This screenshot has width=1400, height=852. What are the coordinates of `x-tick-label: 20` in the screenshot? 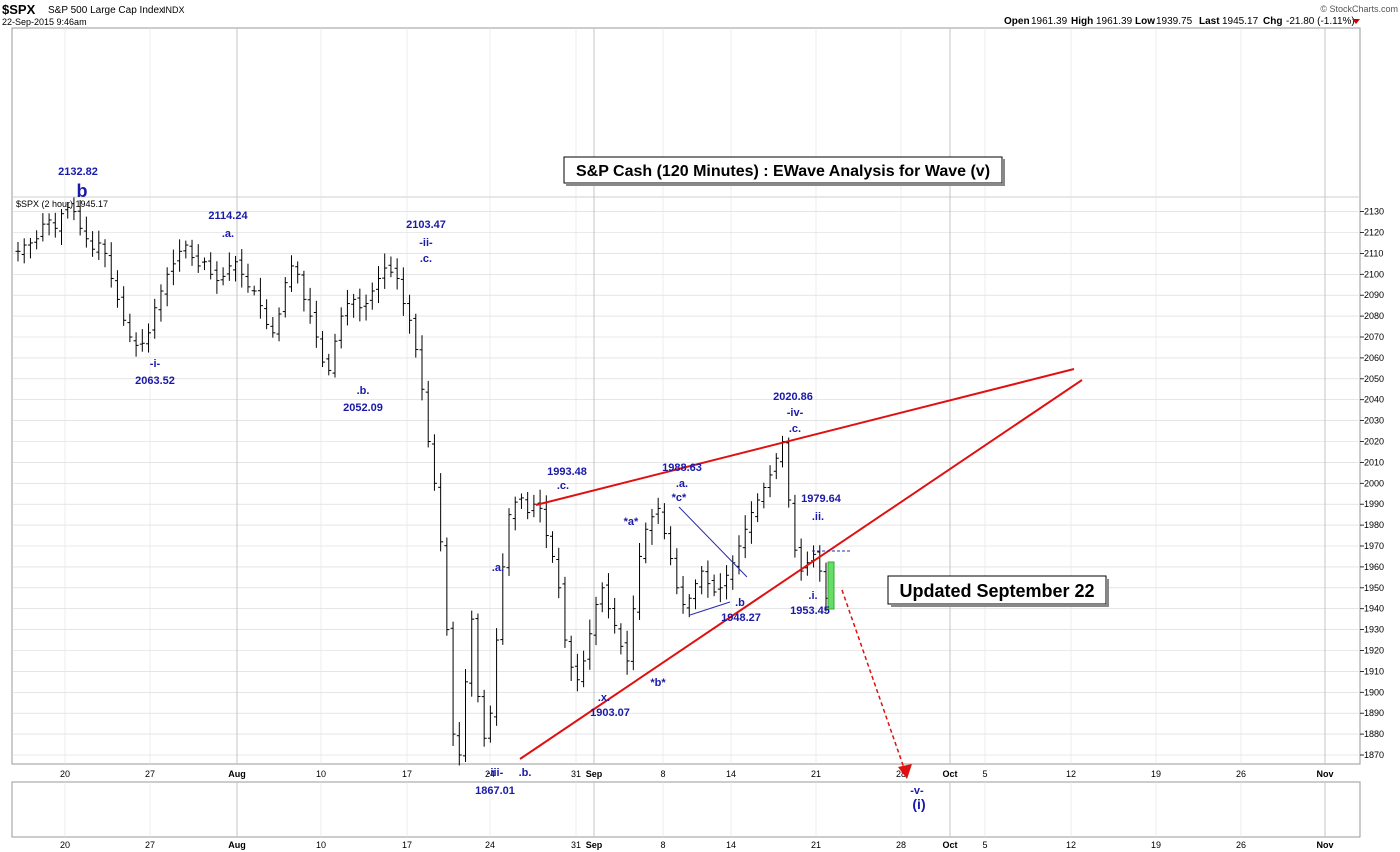 It's located at (65, 774).